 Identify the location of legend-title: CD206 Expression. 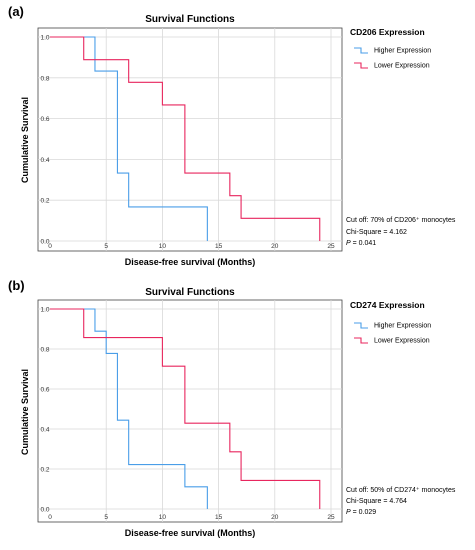
(387, 32).